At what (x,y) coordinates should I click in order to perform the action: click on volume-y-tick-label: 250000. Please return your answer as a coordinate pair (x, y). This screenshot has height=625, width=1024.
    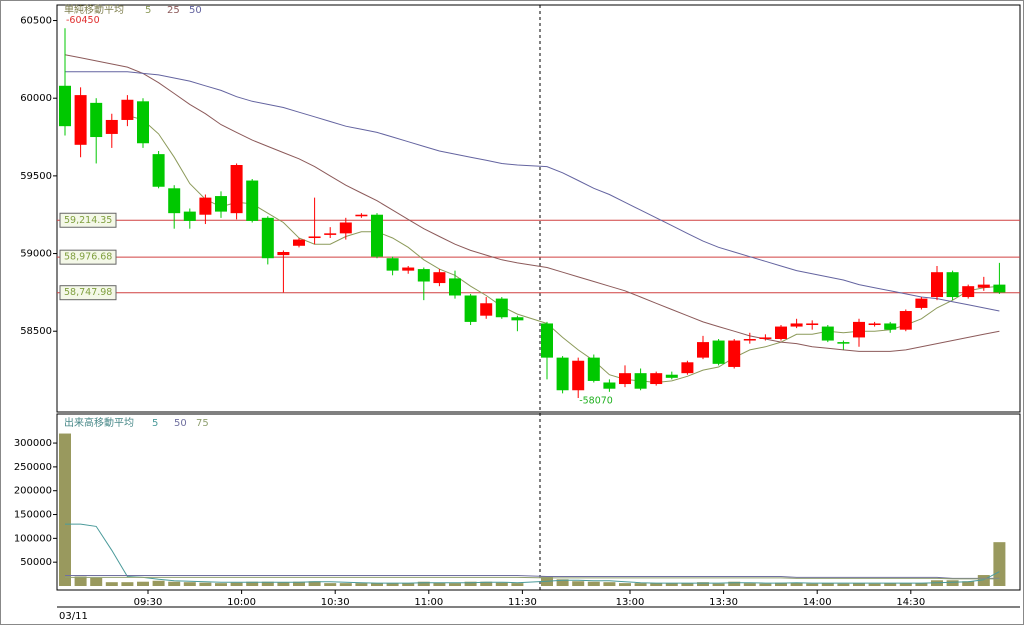
    Looking at the image, I should click on (33, 467).